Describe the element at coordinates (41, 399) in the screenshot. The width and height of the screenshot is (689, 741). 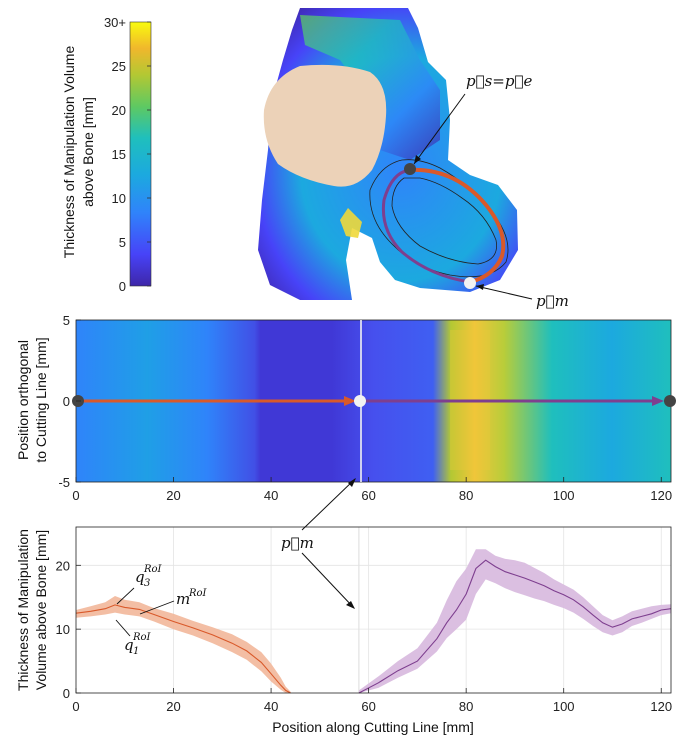
I see `heatmap-ylabel-line2: to Cutting Line [mm]` at that location.